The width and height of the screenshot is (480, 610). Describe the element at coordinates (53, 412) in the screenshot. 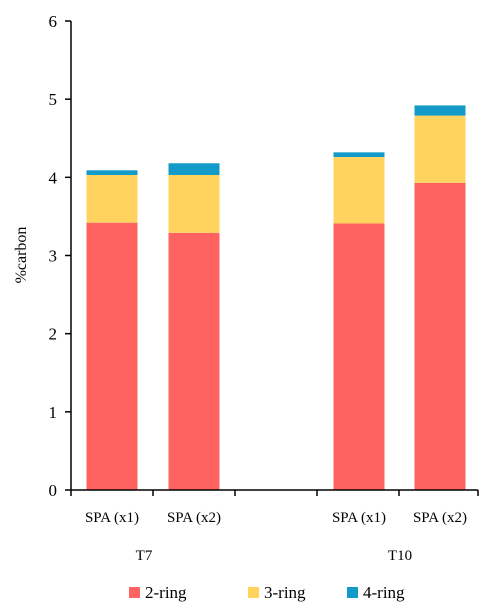

I see `y-tick-label: 1` at that location.